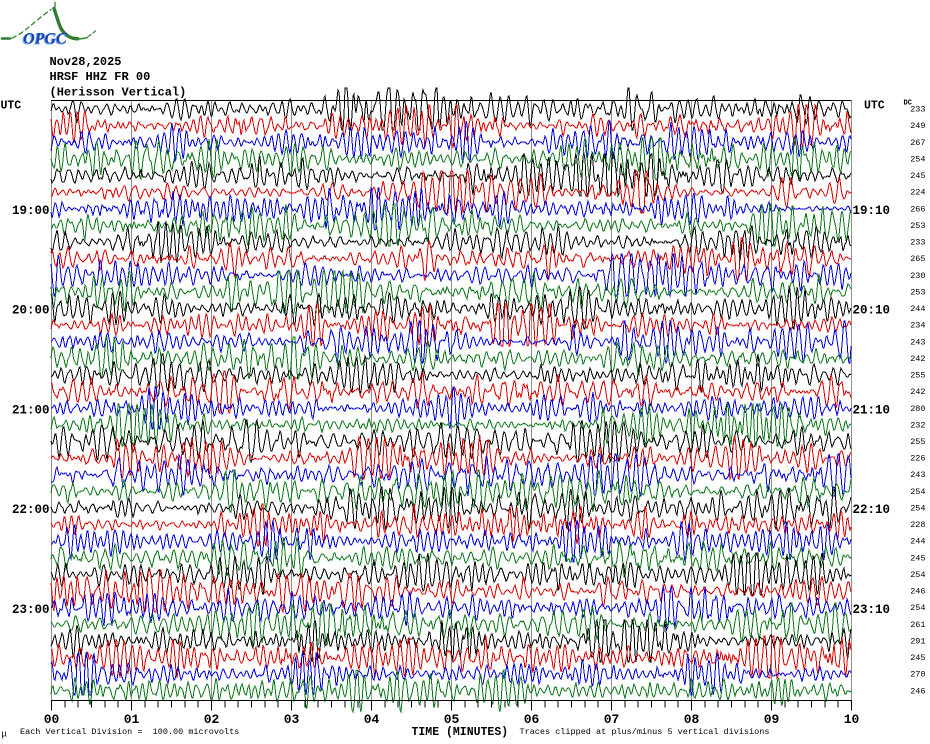 This screenshot has width=930, height=744. What do you see at coordinates (917, 126) in the screenshot?
I see `svg-text: 249` at bounding box center [917, 126].